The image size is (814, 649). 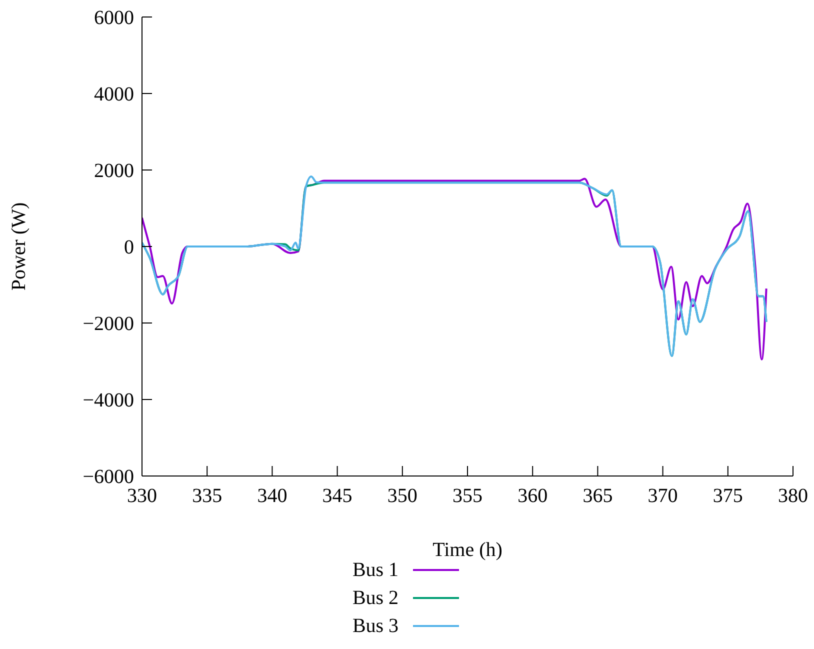 What do you see at coordinates (375, 570) in the screenshot?
I see `legend-label: Bus 1` at bounding box center [375, 570].